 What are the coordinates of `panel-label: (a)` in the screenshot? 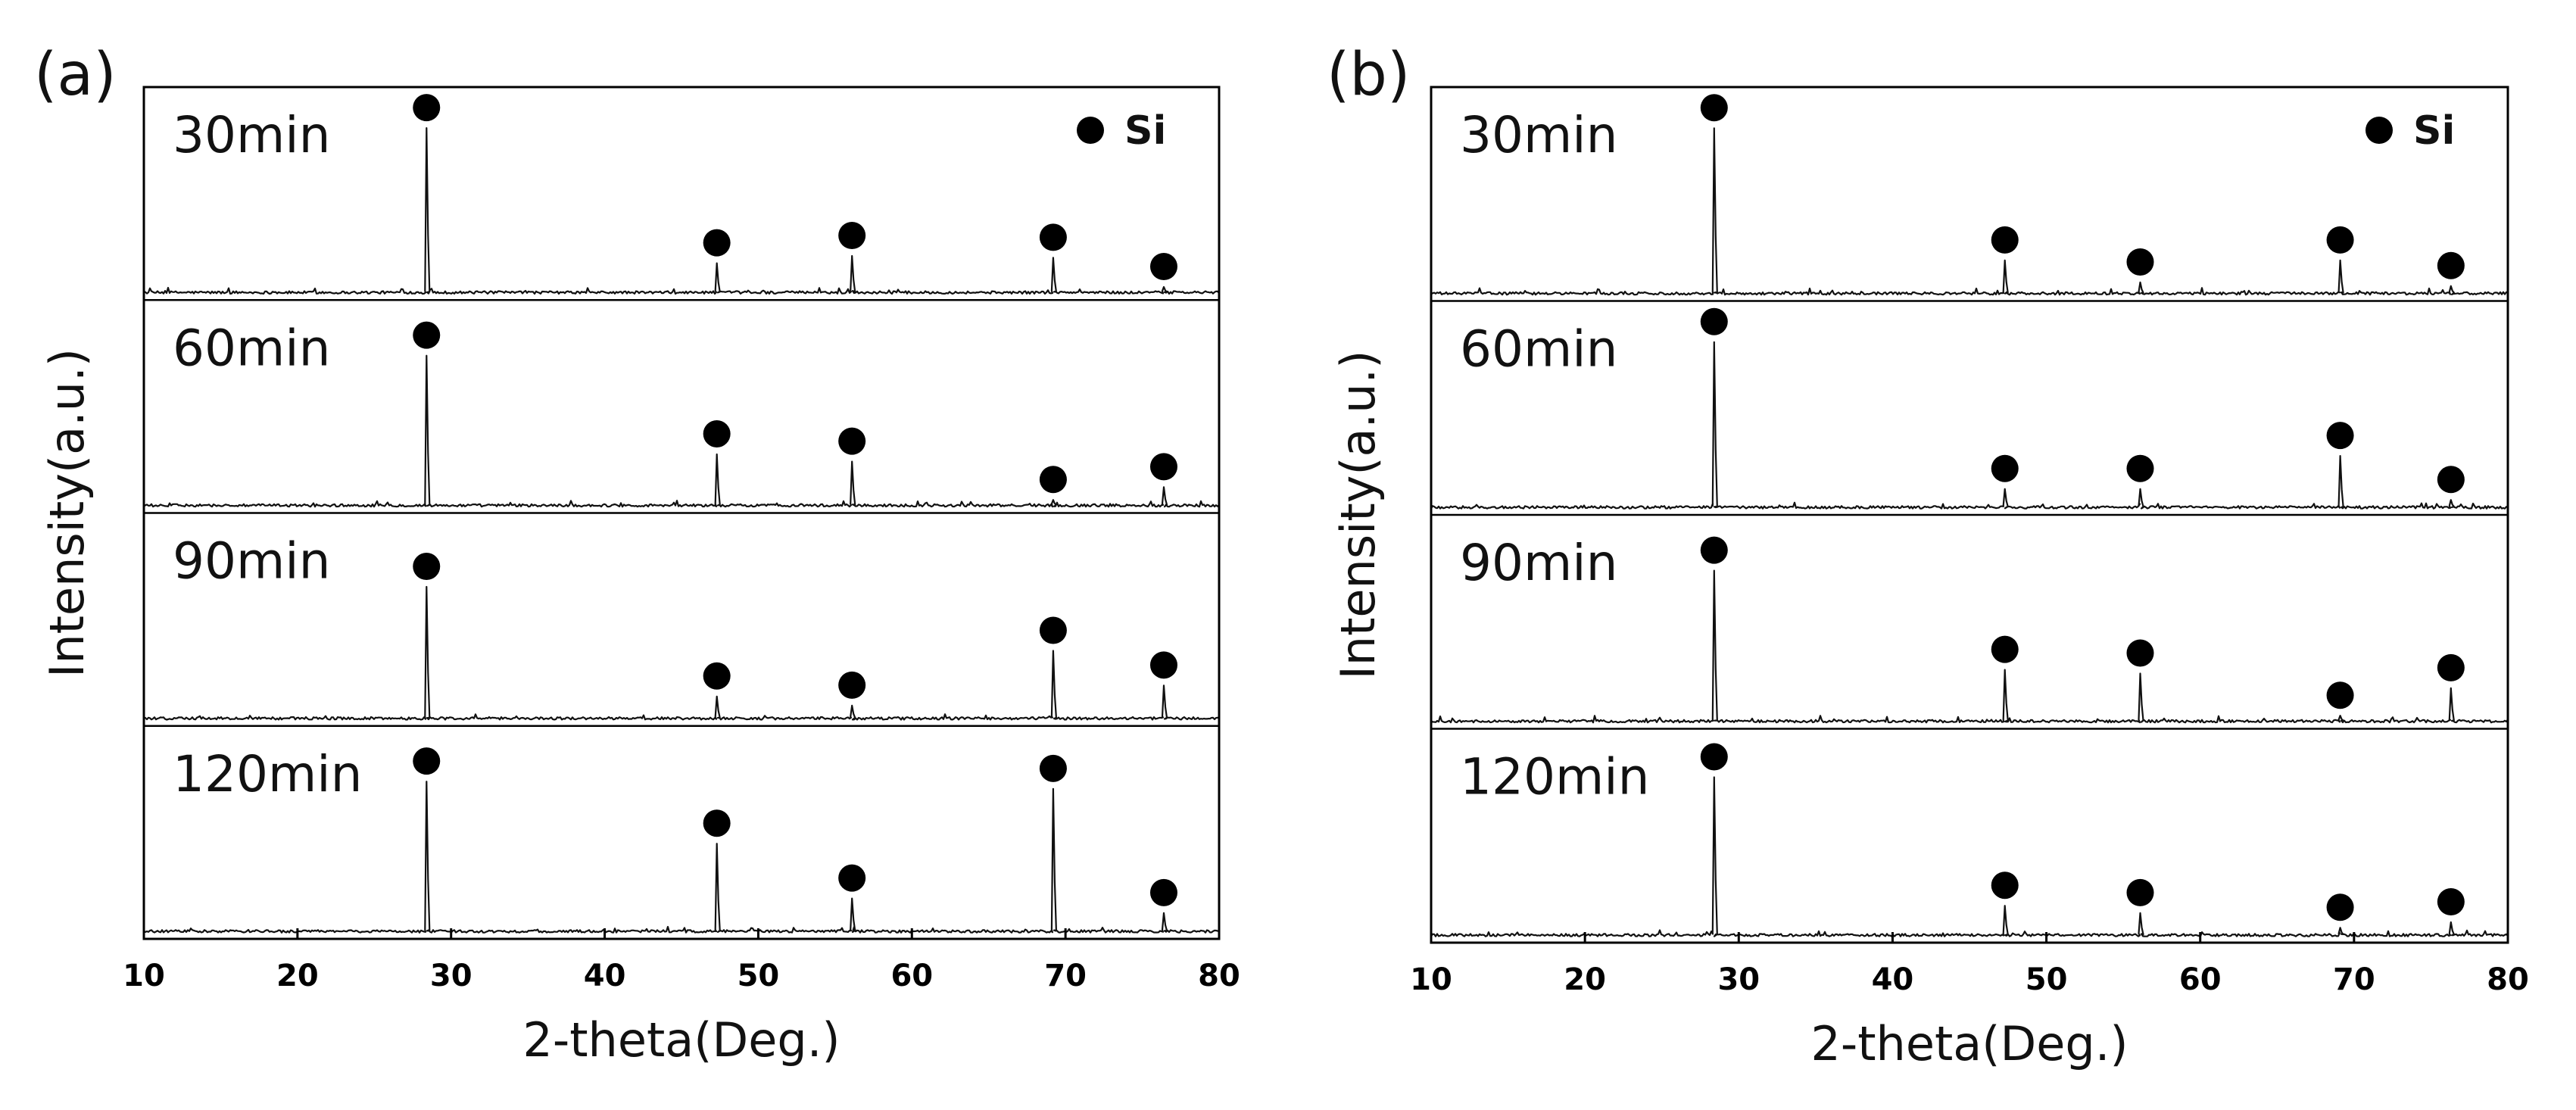 It's located at (75, 75).